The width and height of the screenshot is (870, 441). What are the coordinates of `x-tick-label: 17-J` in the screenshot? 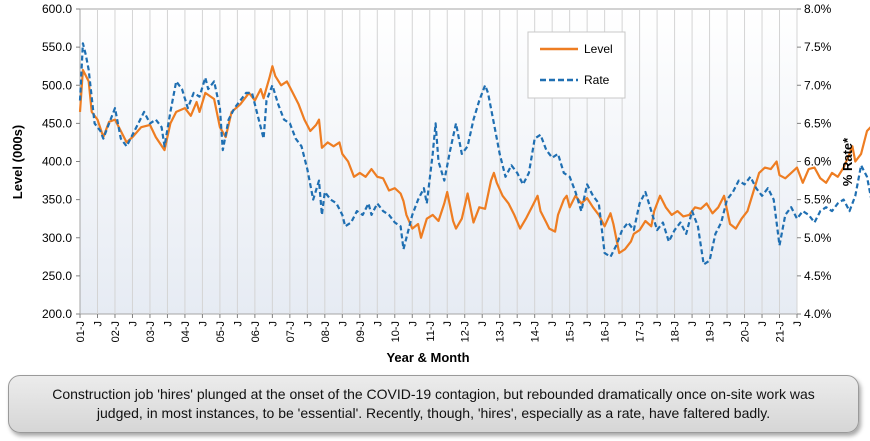 It's located at (641, 331).